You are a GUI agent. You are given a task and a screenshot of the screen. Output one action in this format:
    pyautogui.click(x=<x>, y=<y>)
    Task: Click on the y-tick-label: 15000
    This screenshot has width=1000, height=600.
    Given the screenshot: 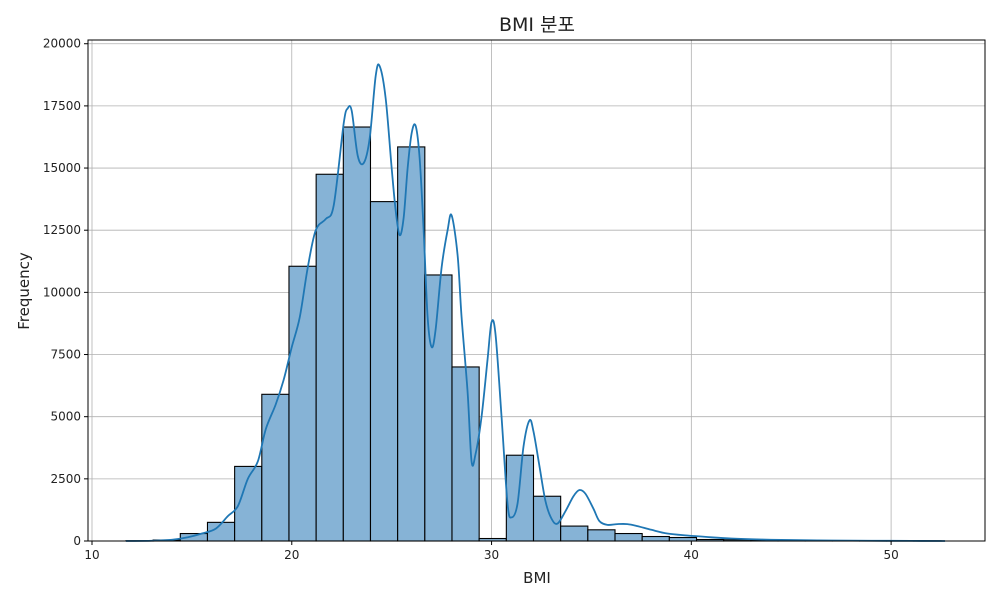 What is the action you would take?
    pyautogui.click(x=62, y=168)
    